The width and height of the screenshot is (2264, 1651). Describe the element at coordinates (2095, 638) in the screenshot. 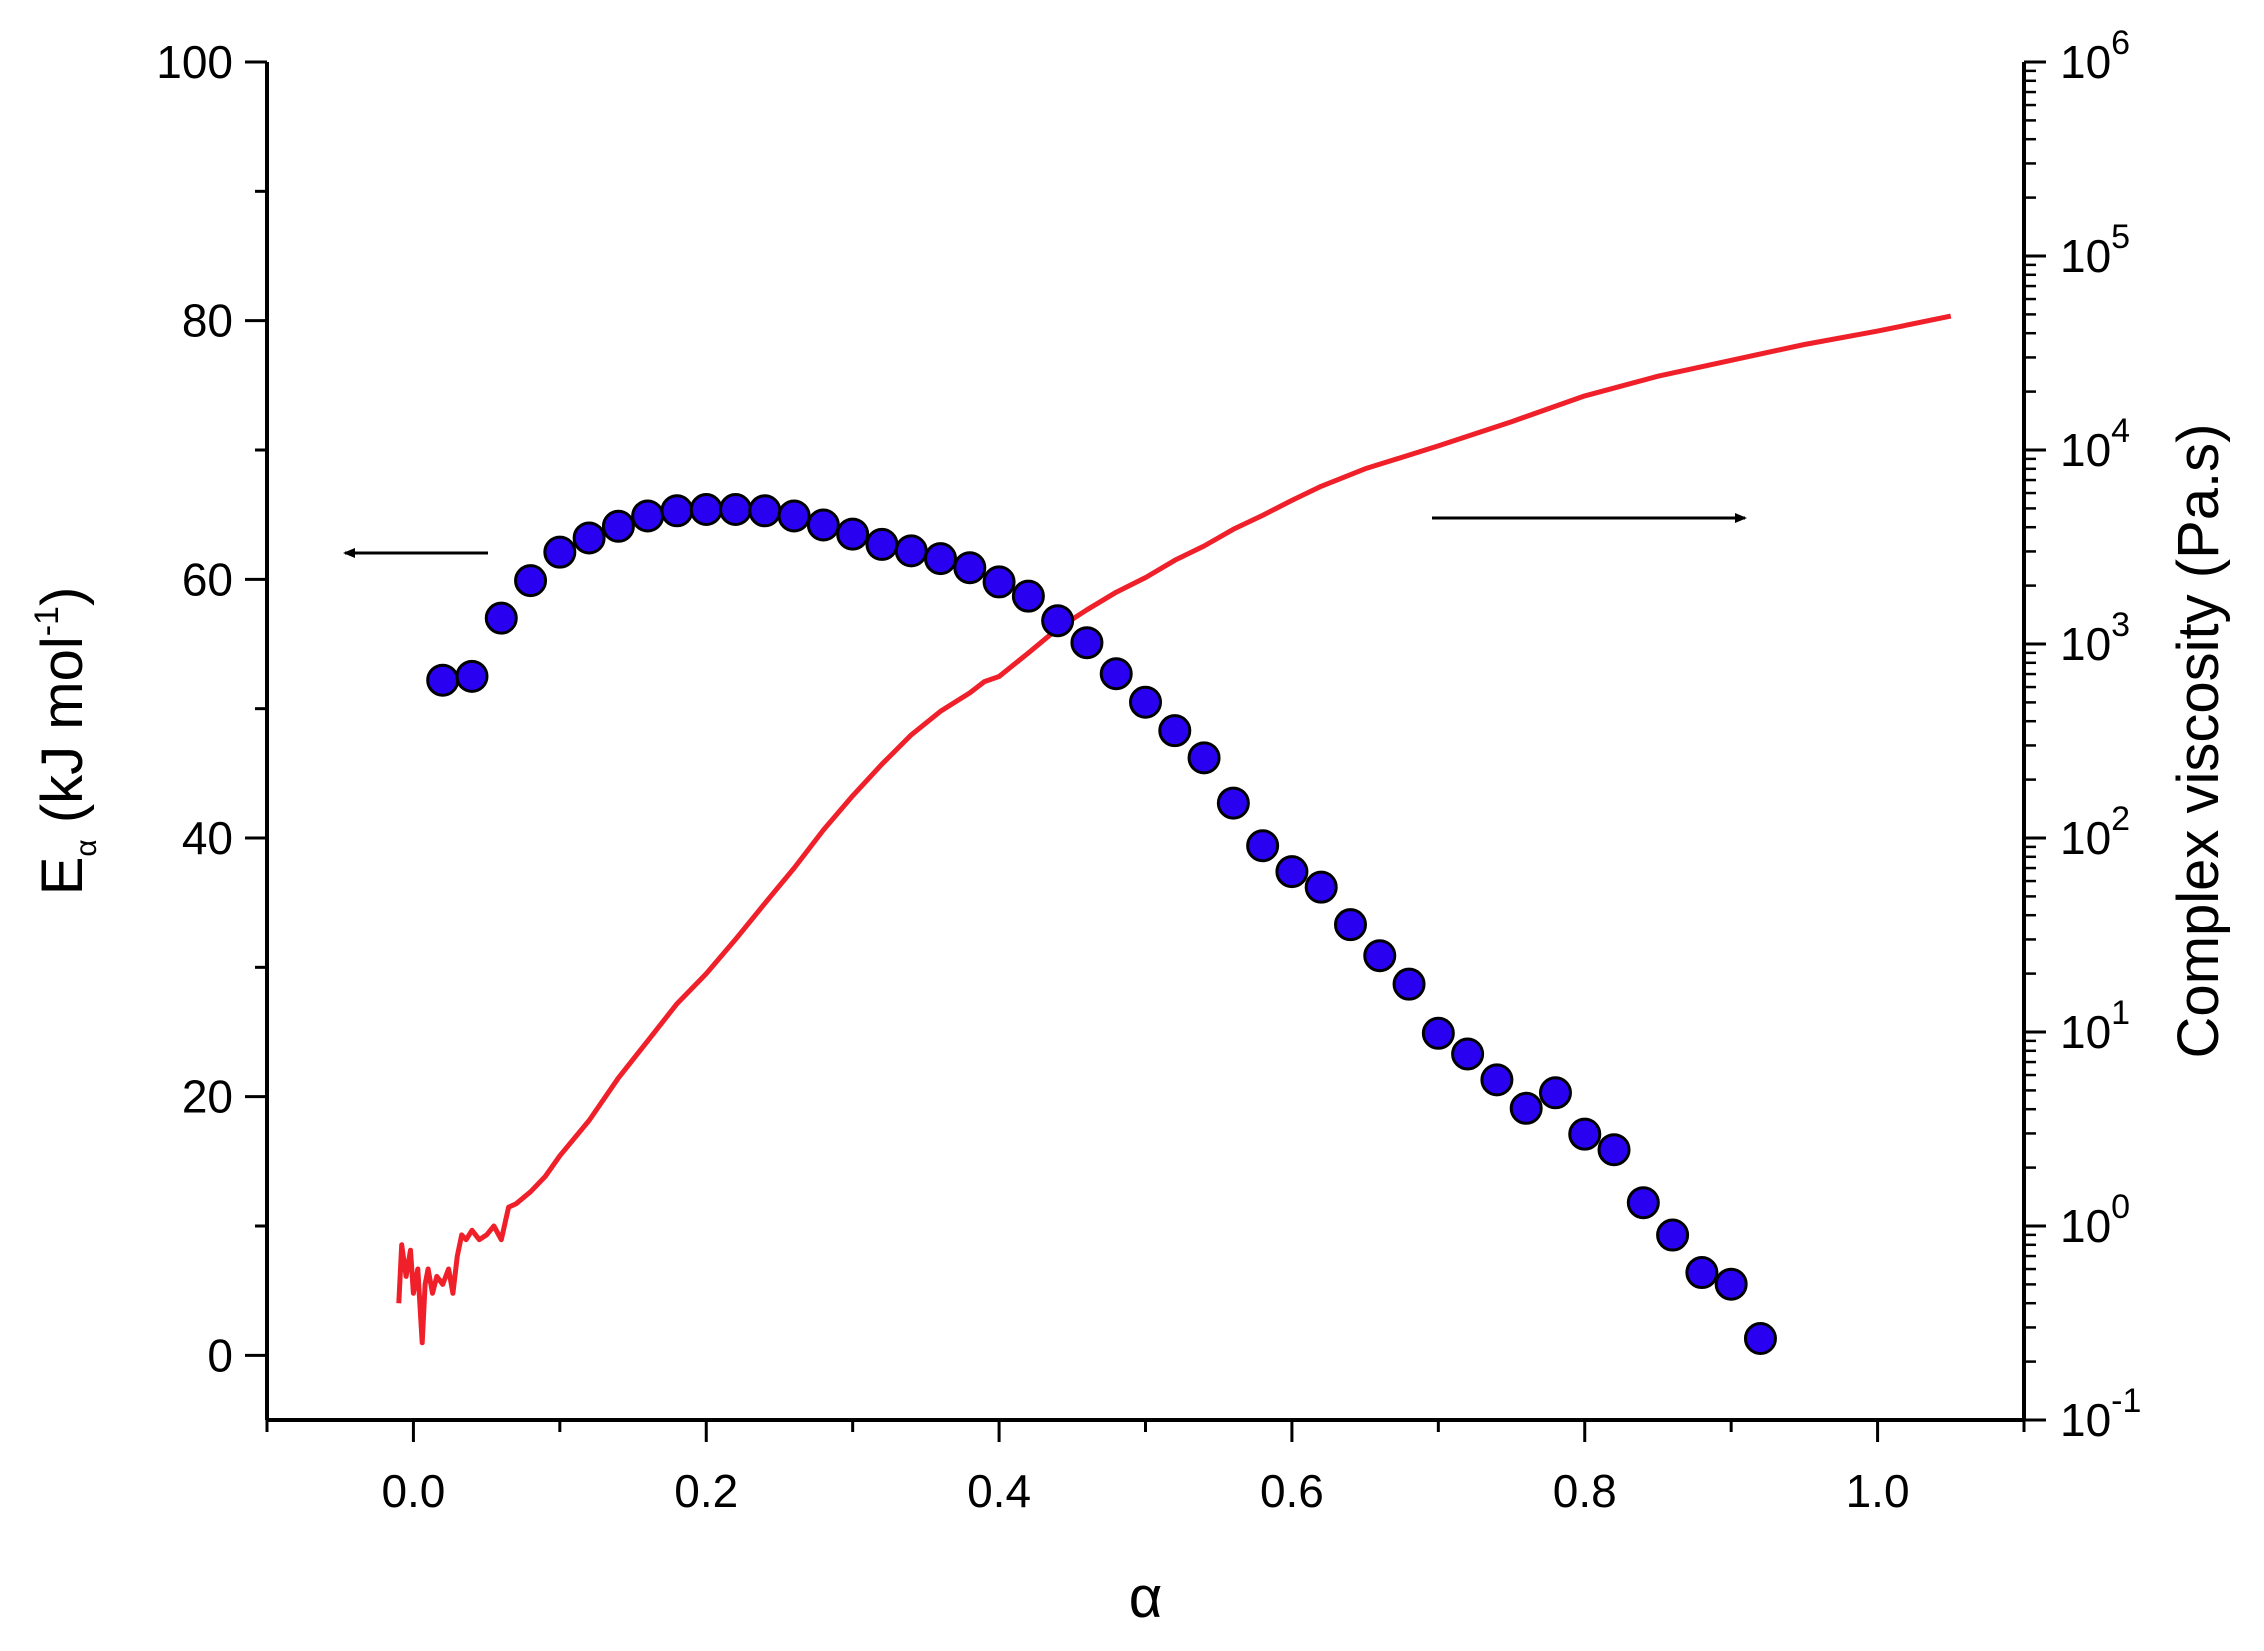

I see `y-right-tick-label: 10³` at that location.